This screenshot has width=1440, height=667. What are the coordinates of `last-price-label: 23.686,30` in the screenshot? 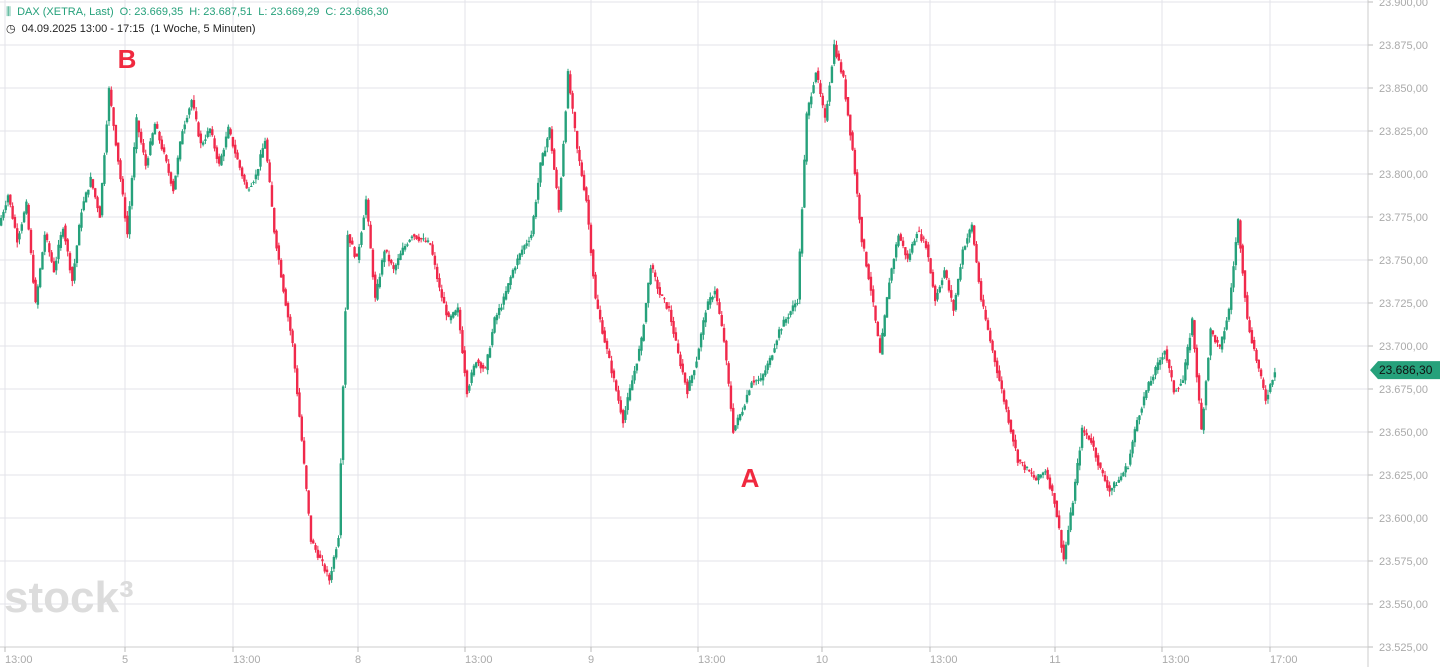 It's located at (1406, 370).